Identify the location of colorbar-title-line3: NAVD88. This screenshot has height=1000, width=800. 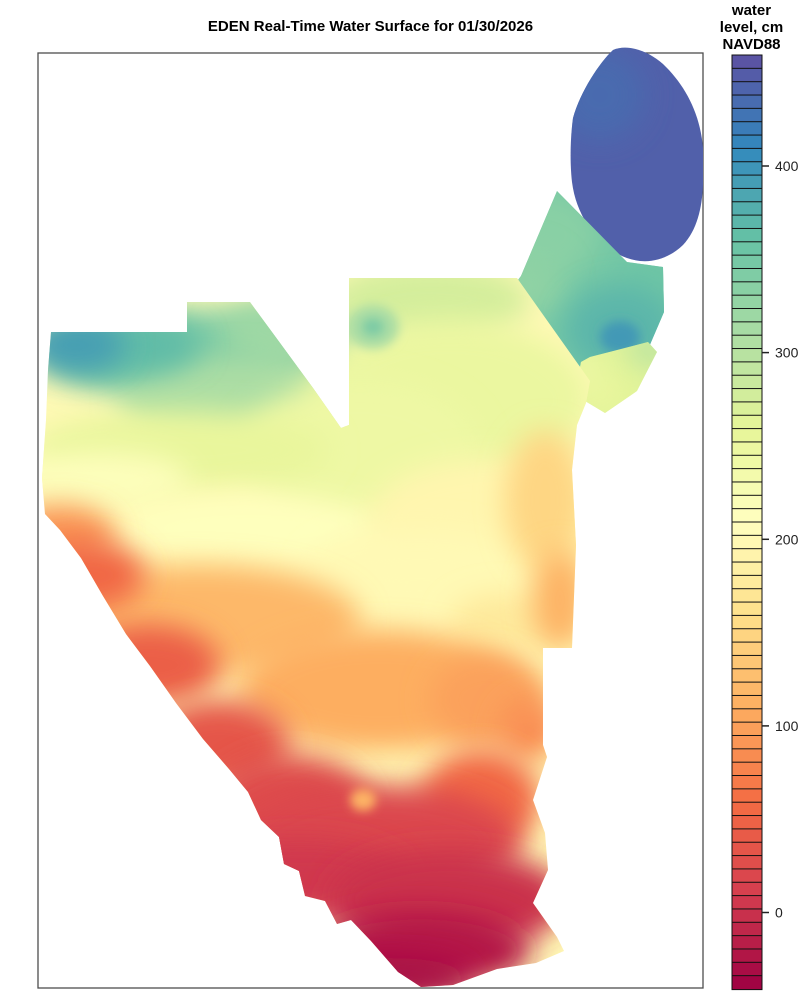
(751, 44).